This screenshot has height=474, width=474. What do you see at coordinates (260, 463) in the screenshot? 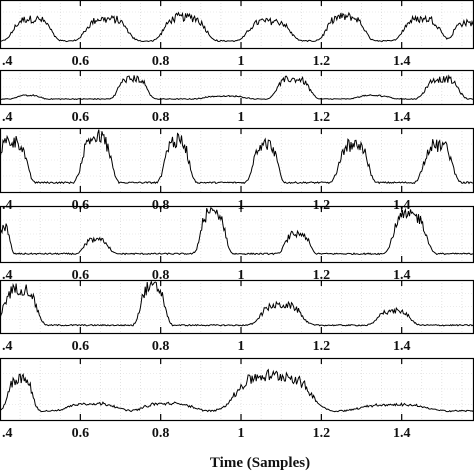
I see `x-axis-label: Time (Samples)` at bounding box center [260, 463].